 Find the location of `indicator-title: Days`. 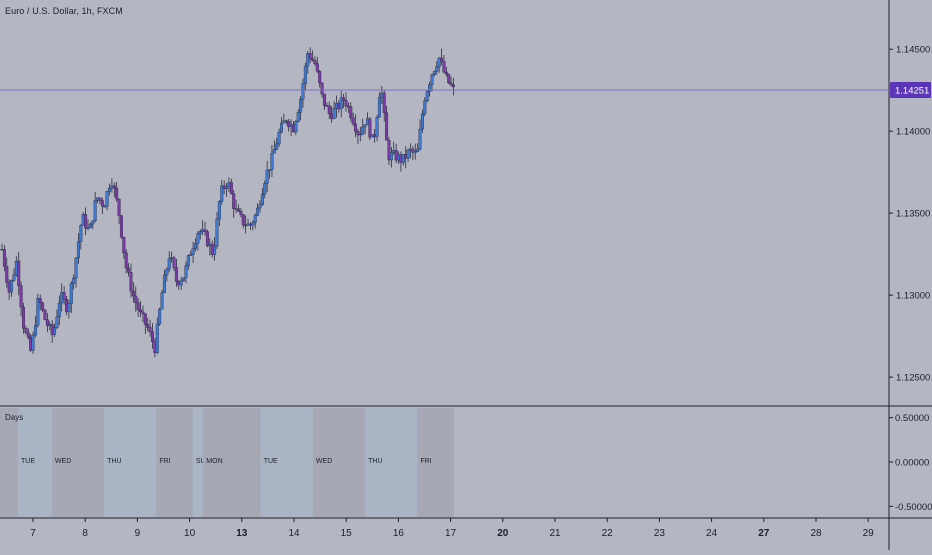

indicator-title: Days is located at coordinates (14, 417).